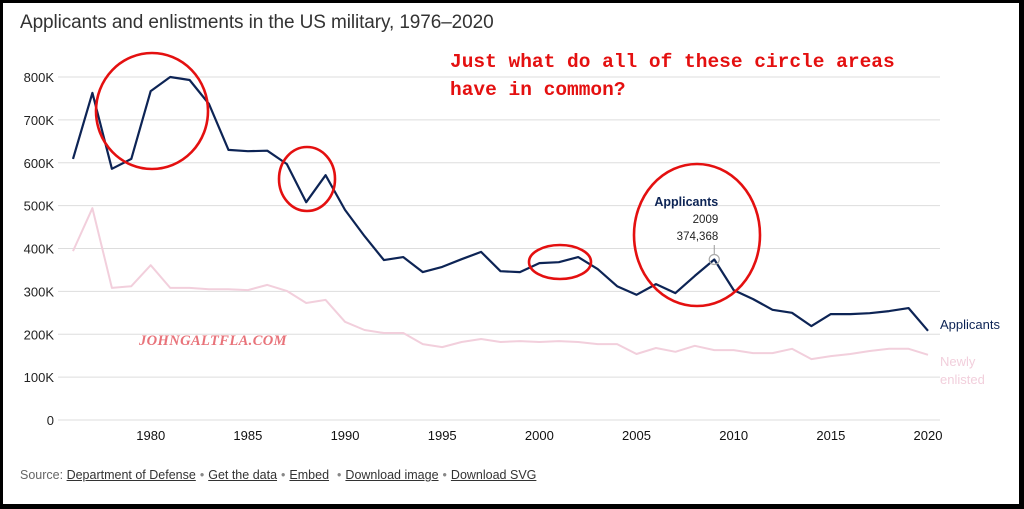 Image resolution: width=1024 pixels, height=509 pixels. Describe the element at coordinates (970, 324) in the screenshot. I see `applicants-series-label: Applicants` at that location.